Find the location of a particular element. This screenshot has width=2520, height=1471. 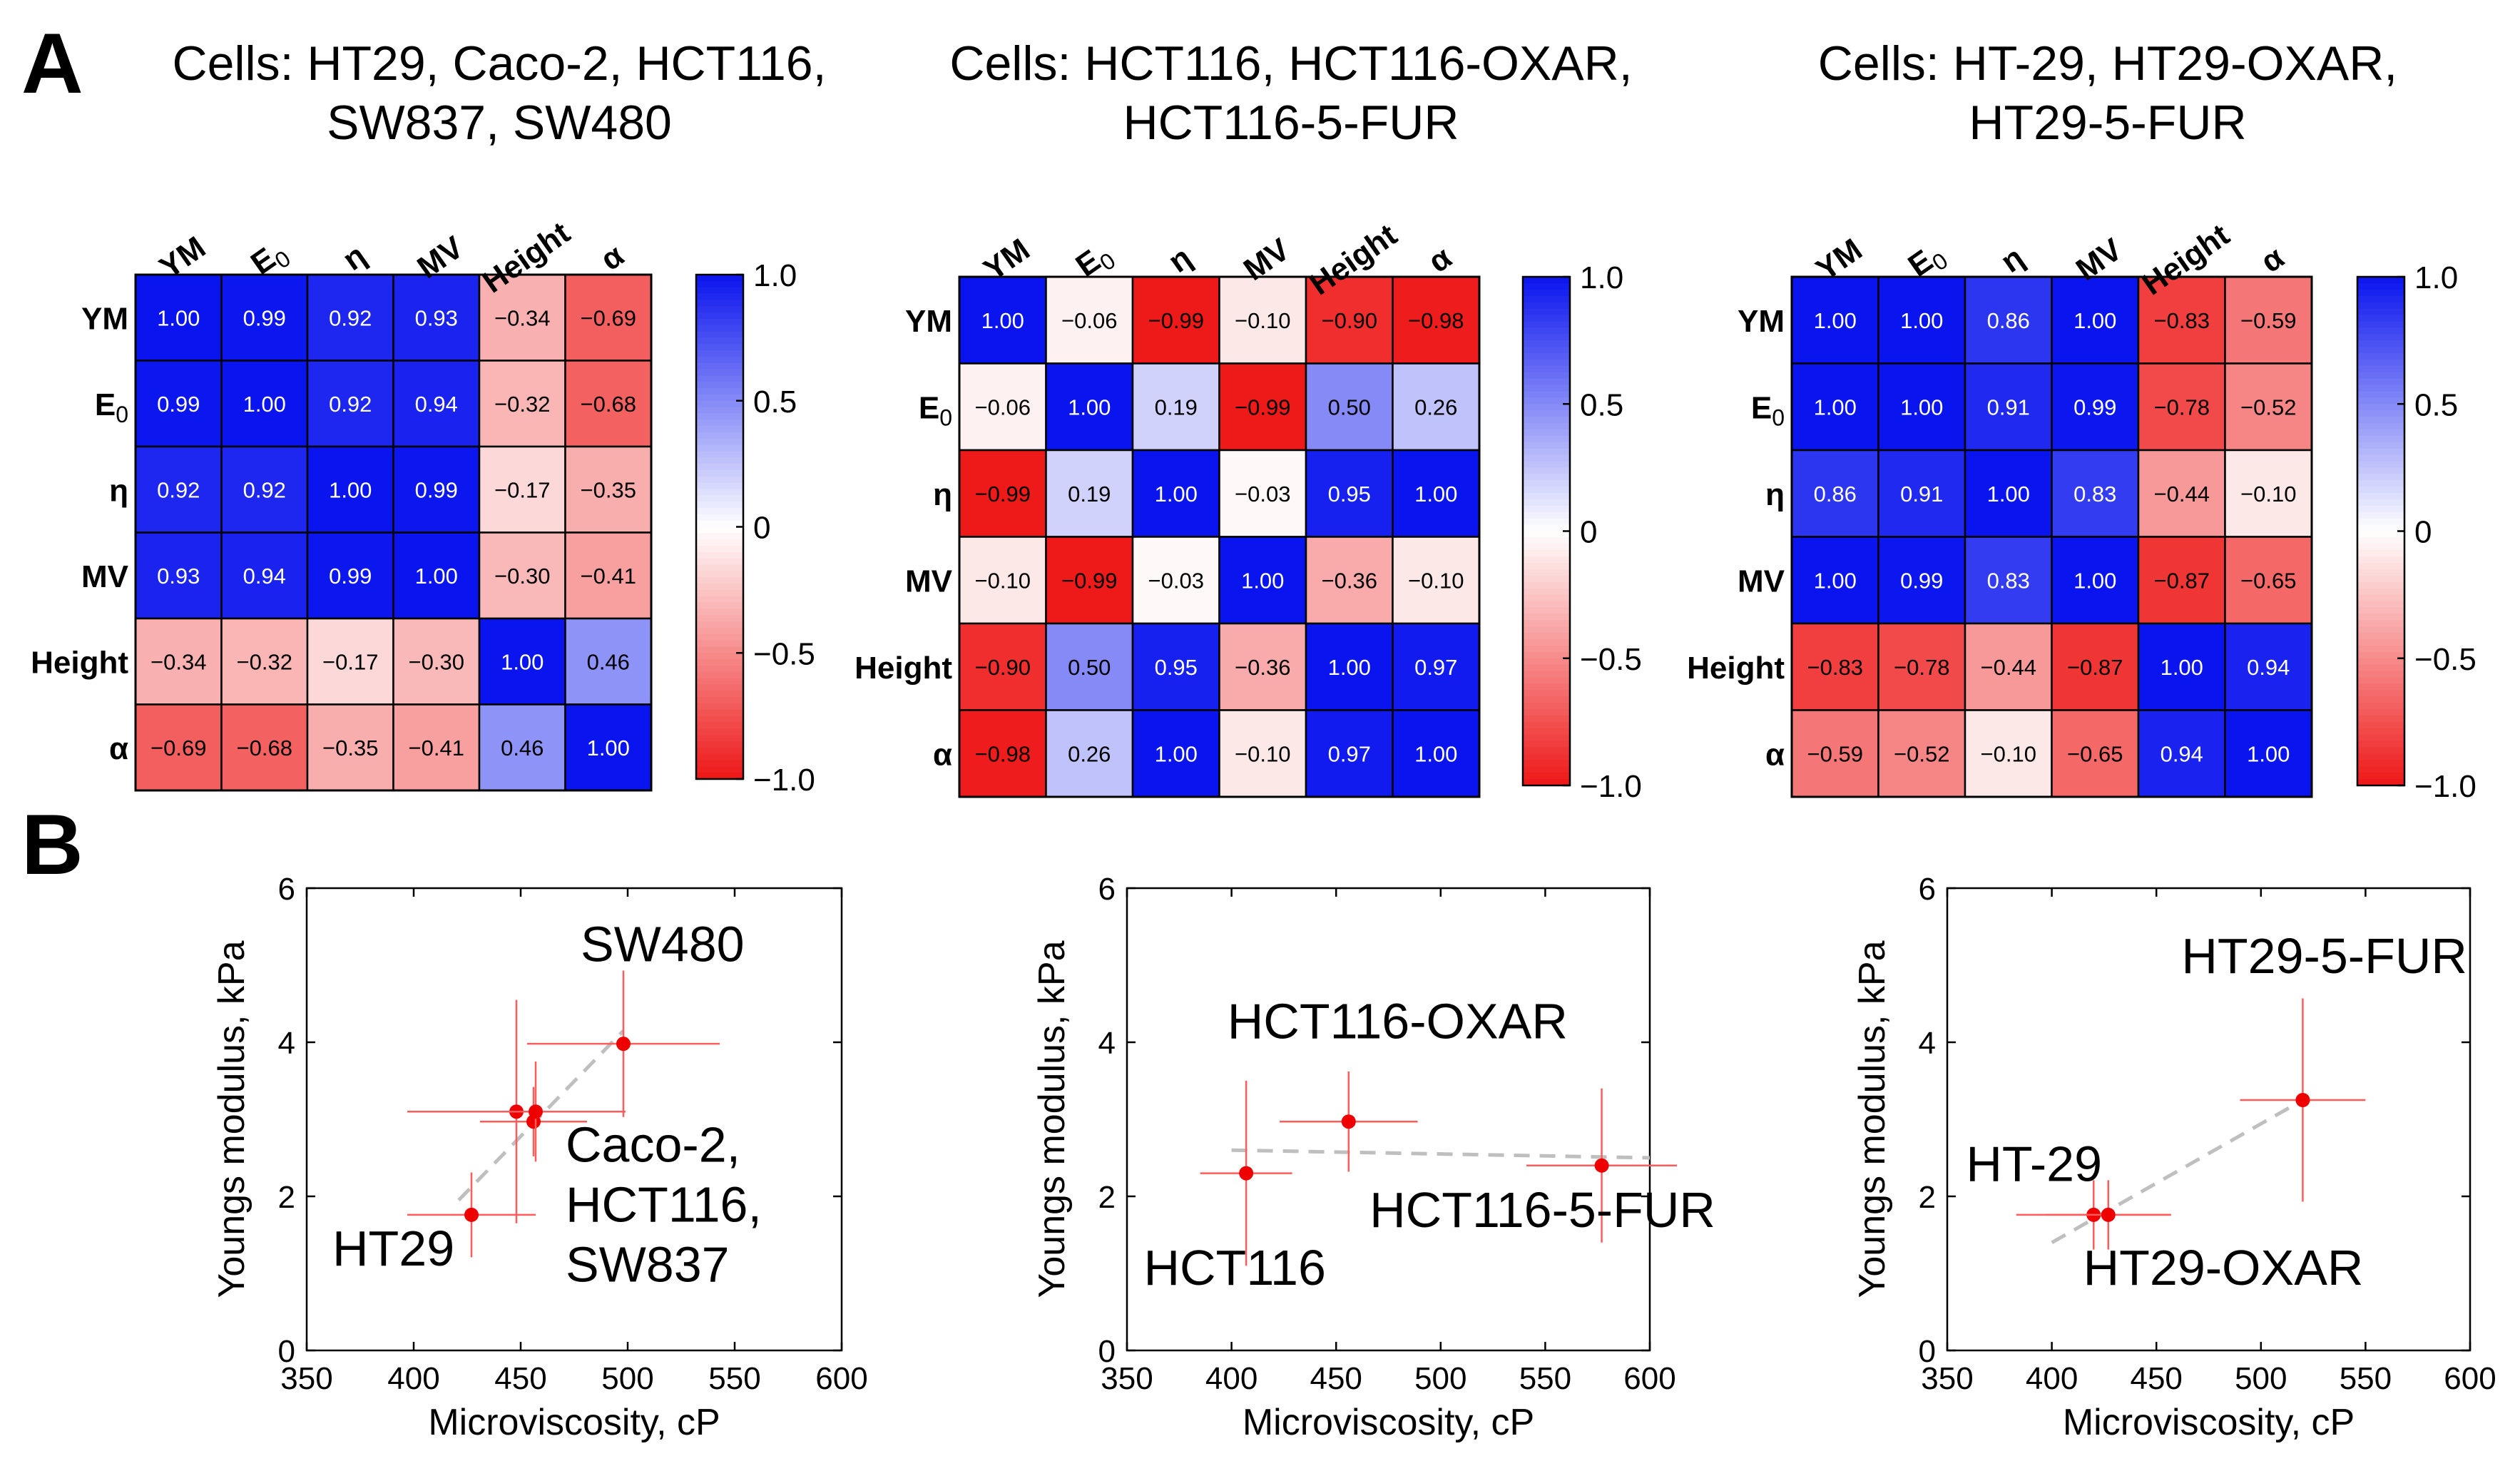

point-annotation: HCT116, is located at coordinates (664, 1204).